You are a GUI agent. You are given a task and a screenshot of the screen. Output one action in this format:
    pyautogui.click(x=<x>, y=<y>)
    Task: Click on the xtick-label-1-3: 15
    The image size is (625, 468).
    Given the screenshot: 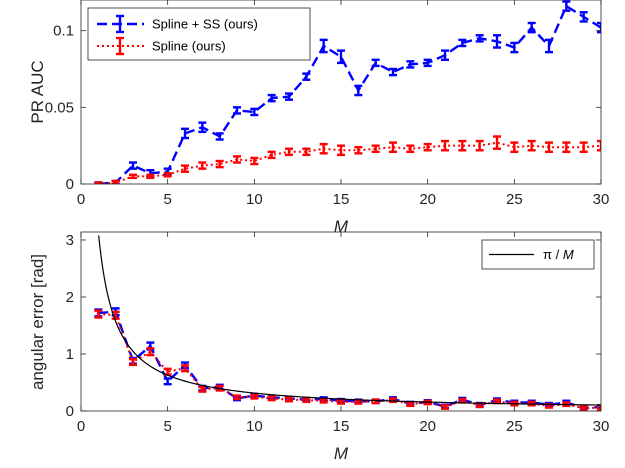 What is the action you would take?
    pyautogui.click(x=341, y=426)
    